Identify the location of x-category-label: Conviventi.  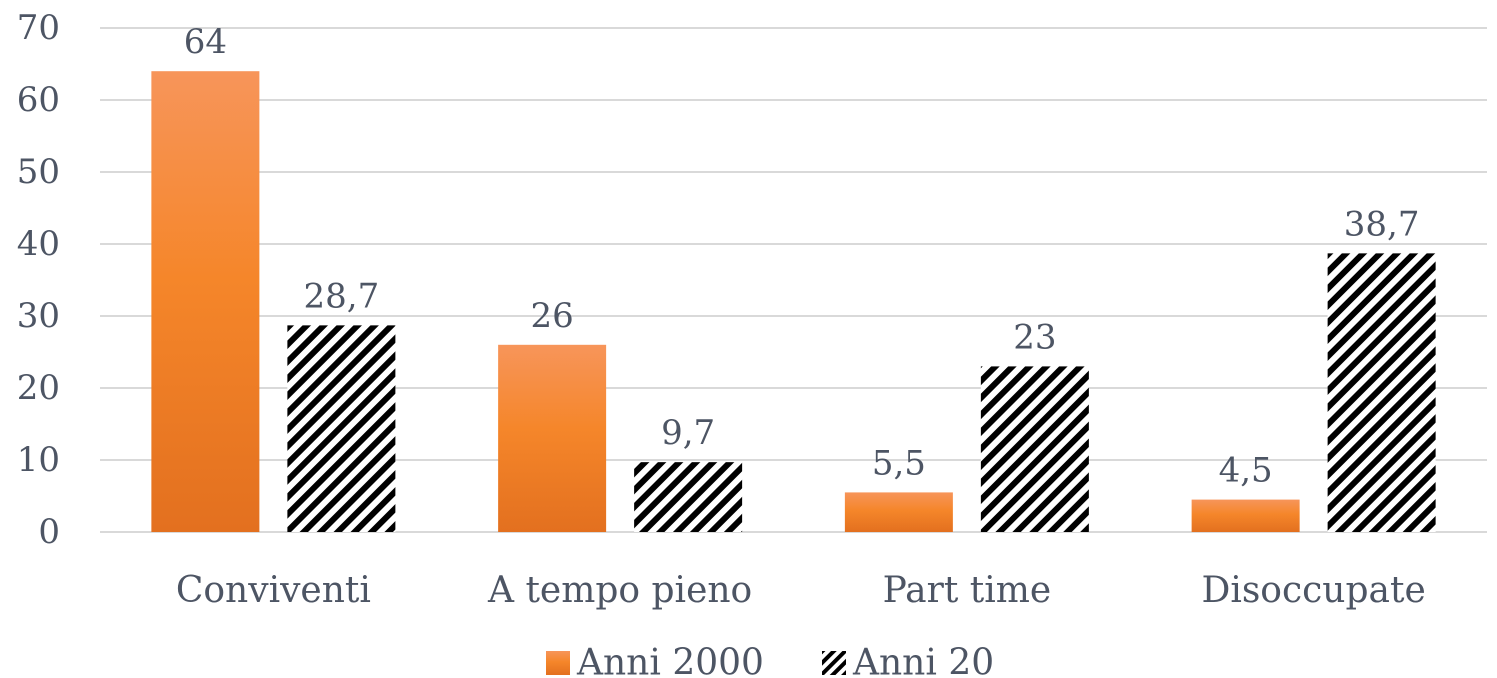
(273, 590).